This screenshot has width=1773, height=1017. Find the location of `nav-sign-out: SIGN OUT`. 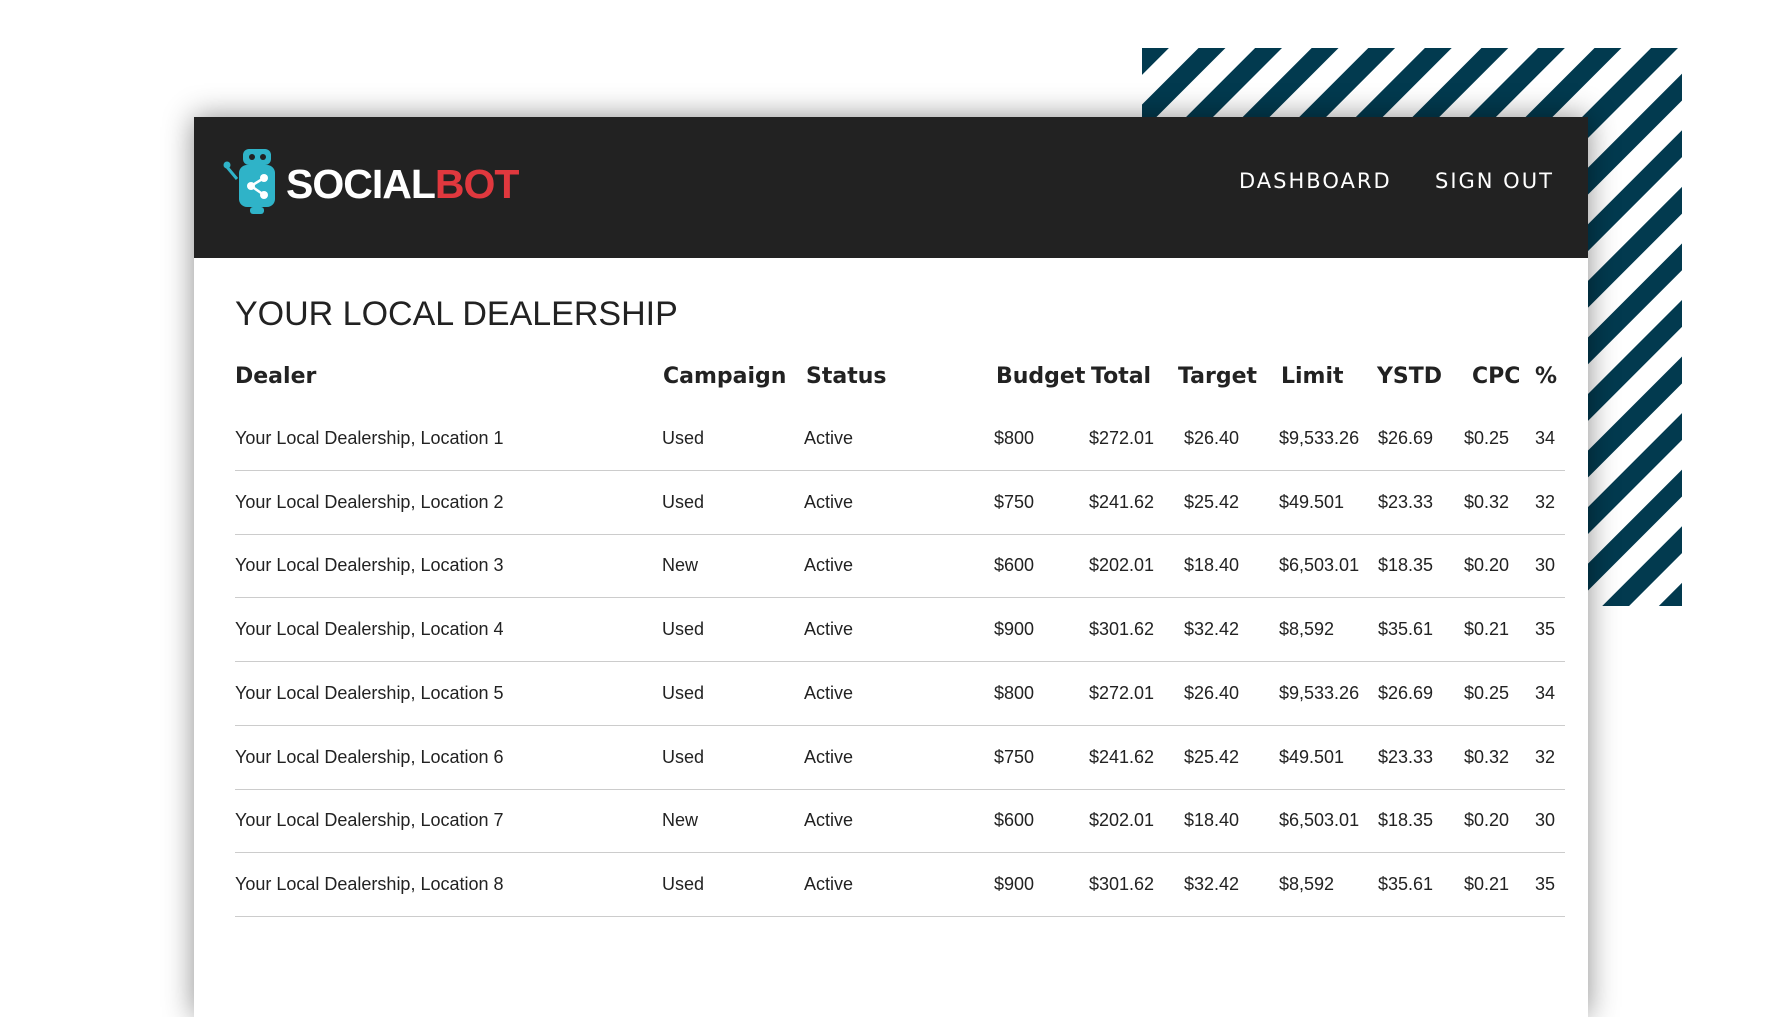

nav-sign-out: SIGN OUT is located at coordinates (1494, 181).